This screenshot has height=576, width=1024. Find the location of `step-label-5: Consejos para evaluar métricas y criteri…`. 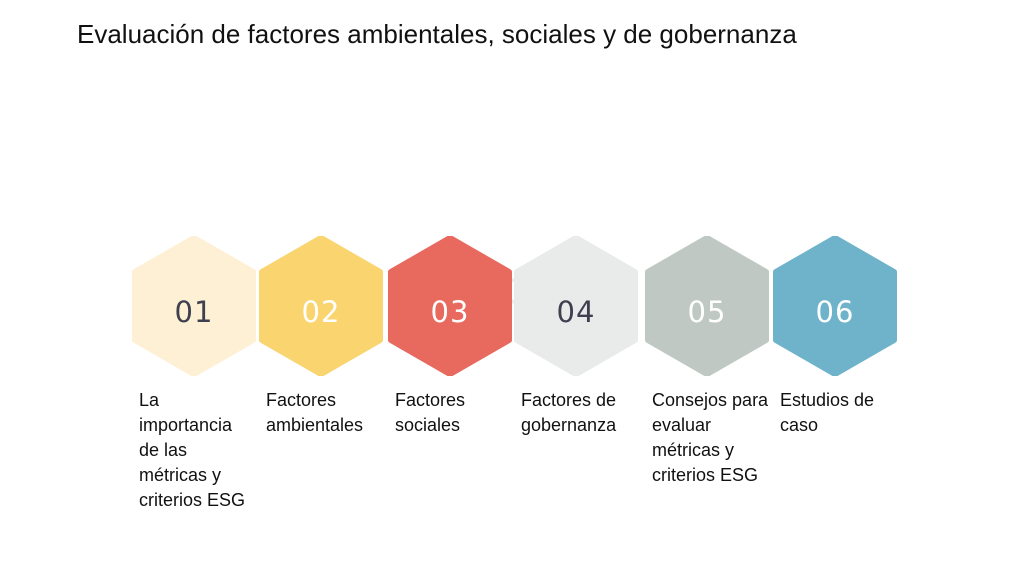

step-label-5: Consejos para evaluar métricas y criteri… is located at coordinates (710, 437).